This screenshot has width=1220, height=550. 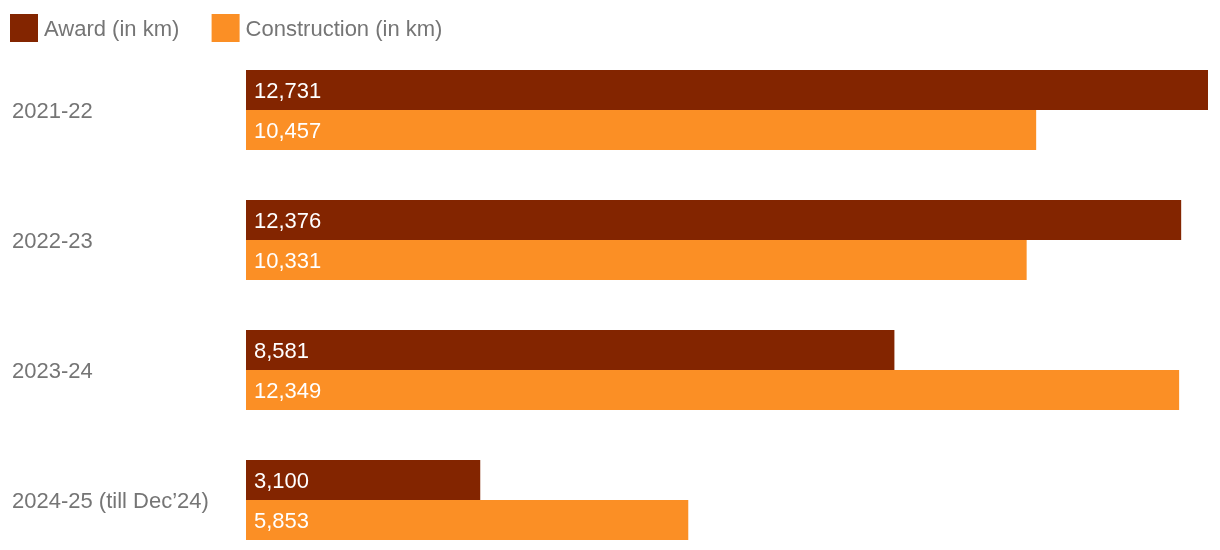 I want to click on y-tick-label: 2024-25 (till Dec’24), so click(x=110, y=500).